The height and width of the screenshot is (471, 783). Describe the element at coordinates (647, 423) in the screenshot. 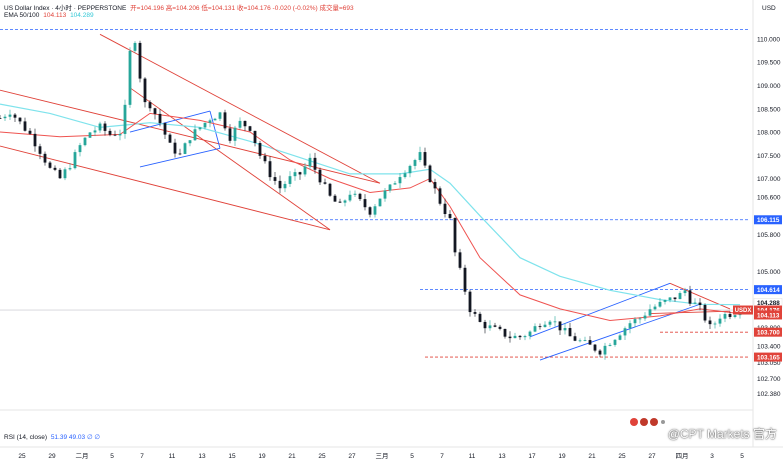

I see `watermark-icons` at that location.